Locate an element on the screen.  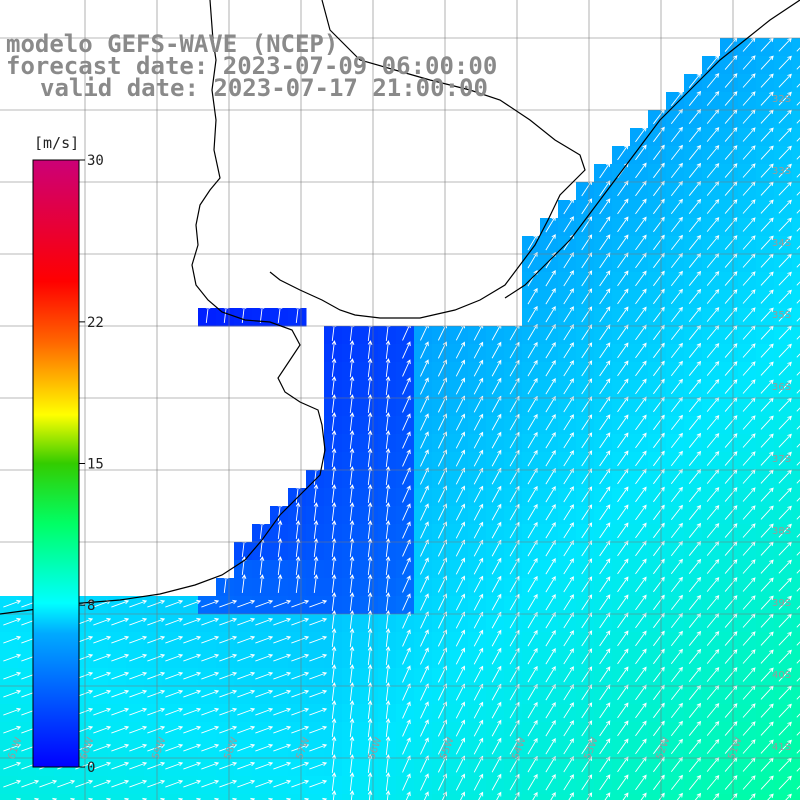
latitude-label: 37S is located at coordinates (781, 459).